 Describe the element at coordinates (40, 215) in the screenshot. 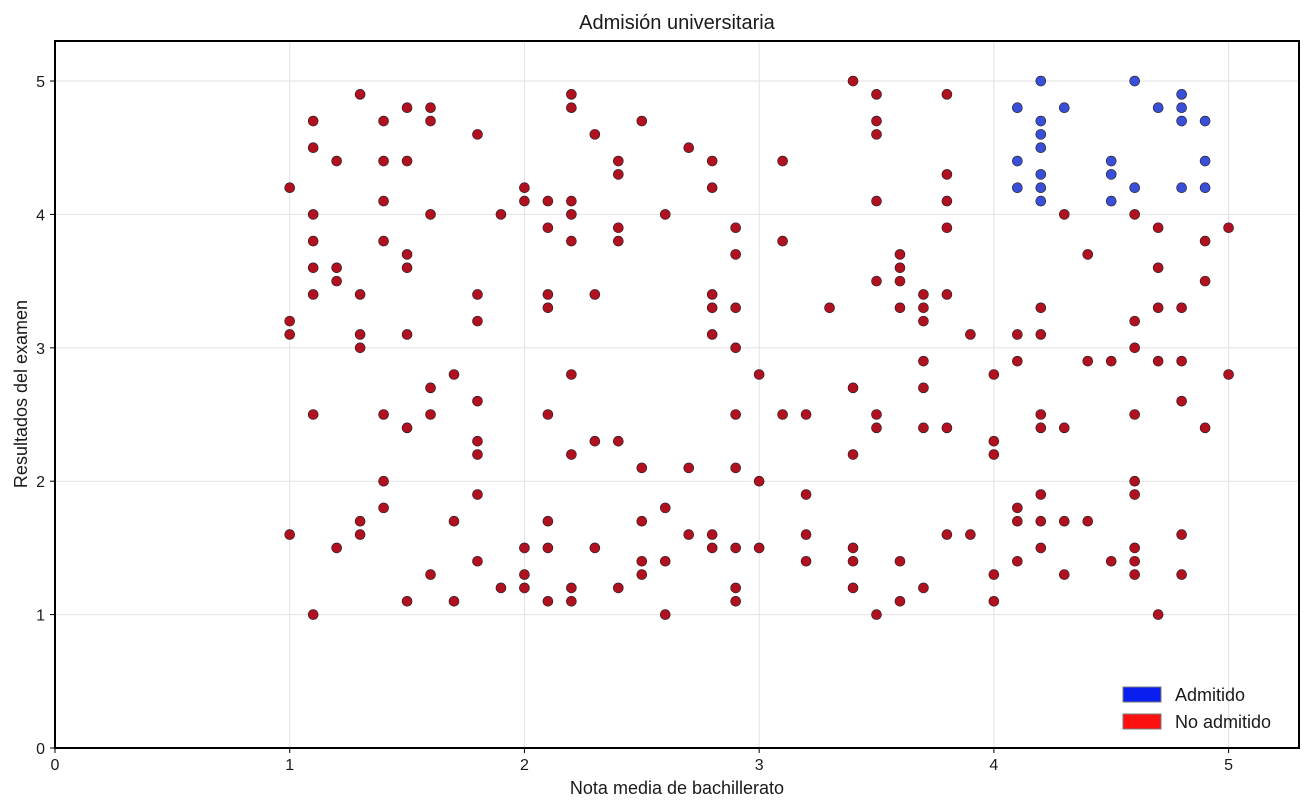

I see `y-tick-label: 4` at that location.